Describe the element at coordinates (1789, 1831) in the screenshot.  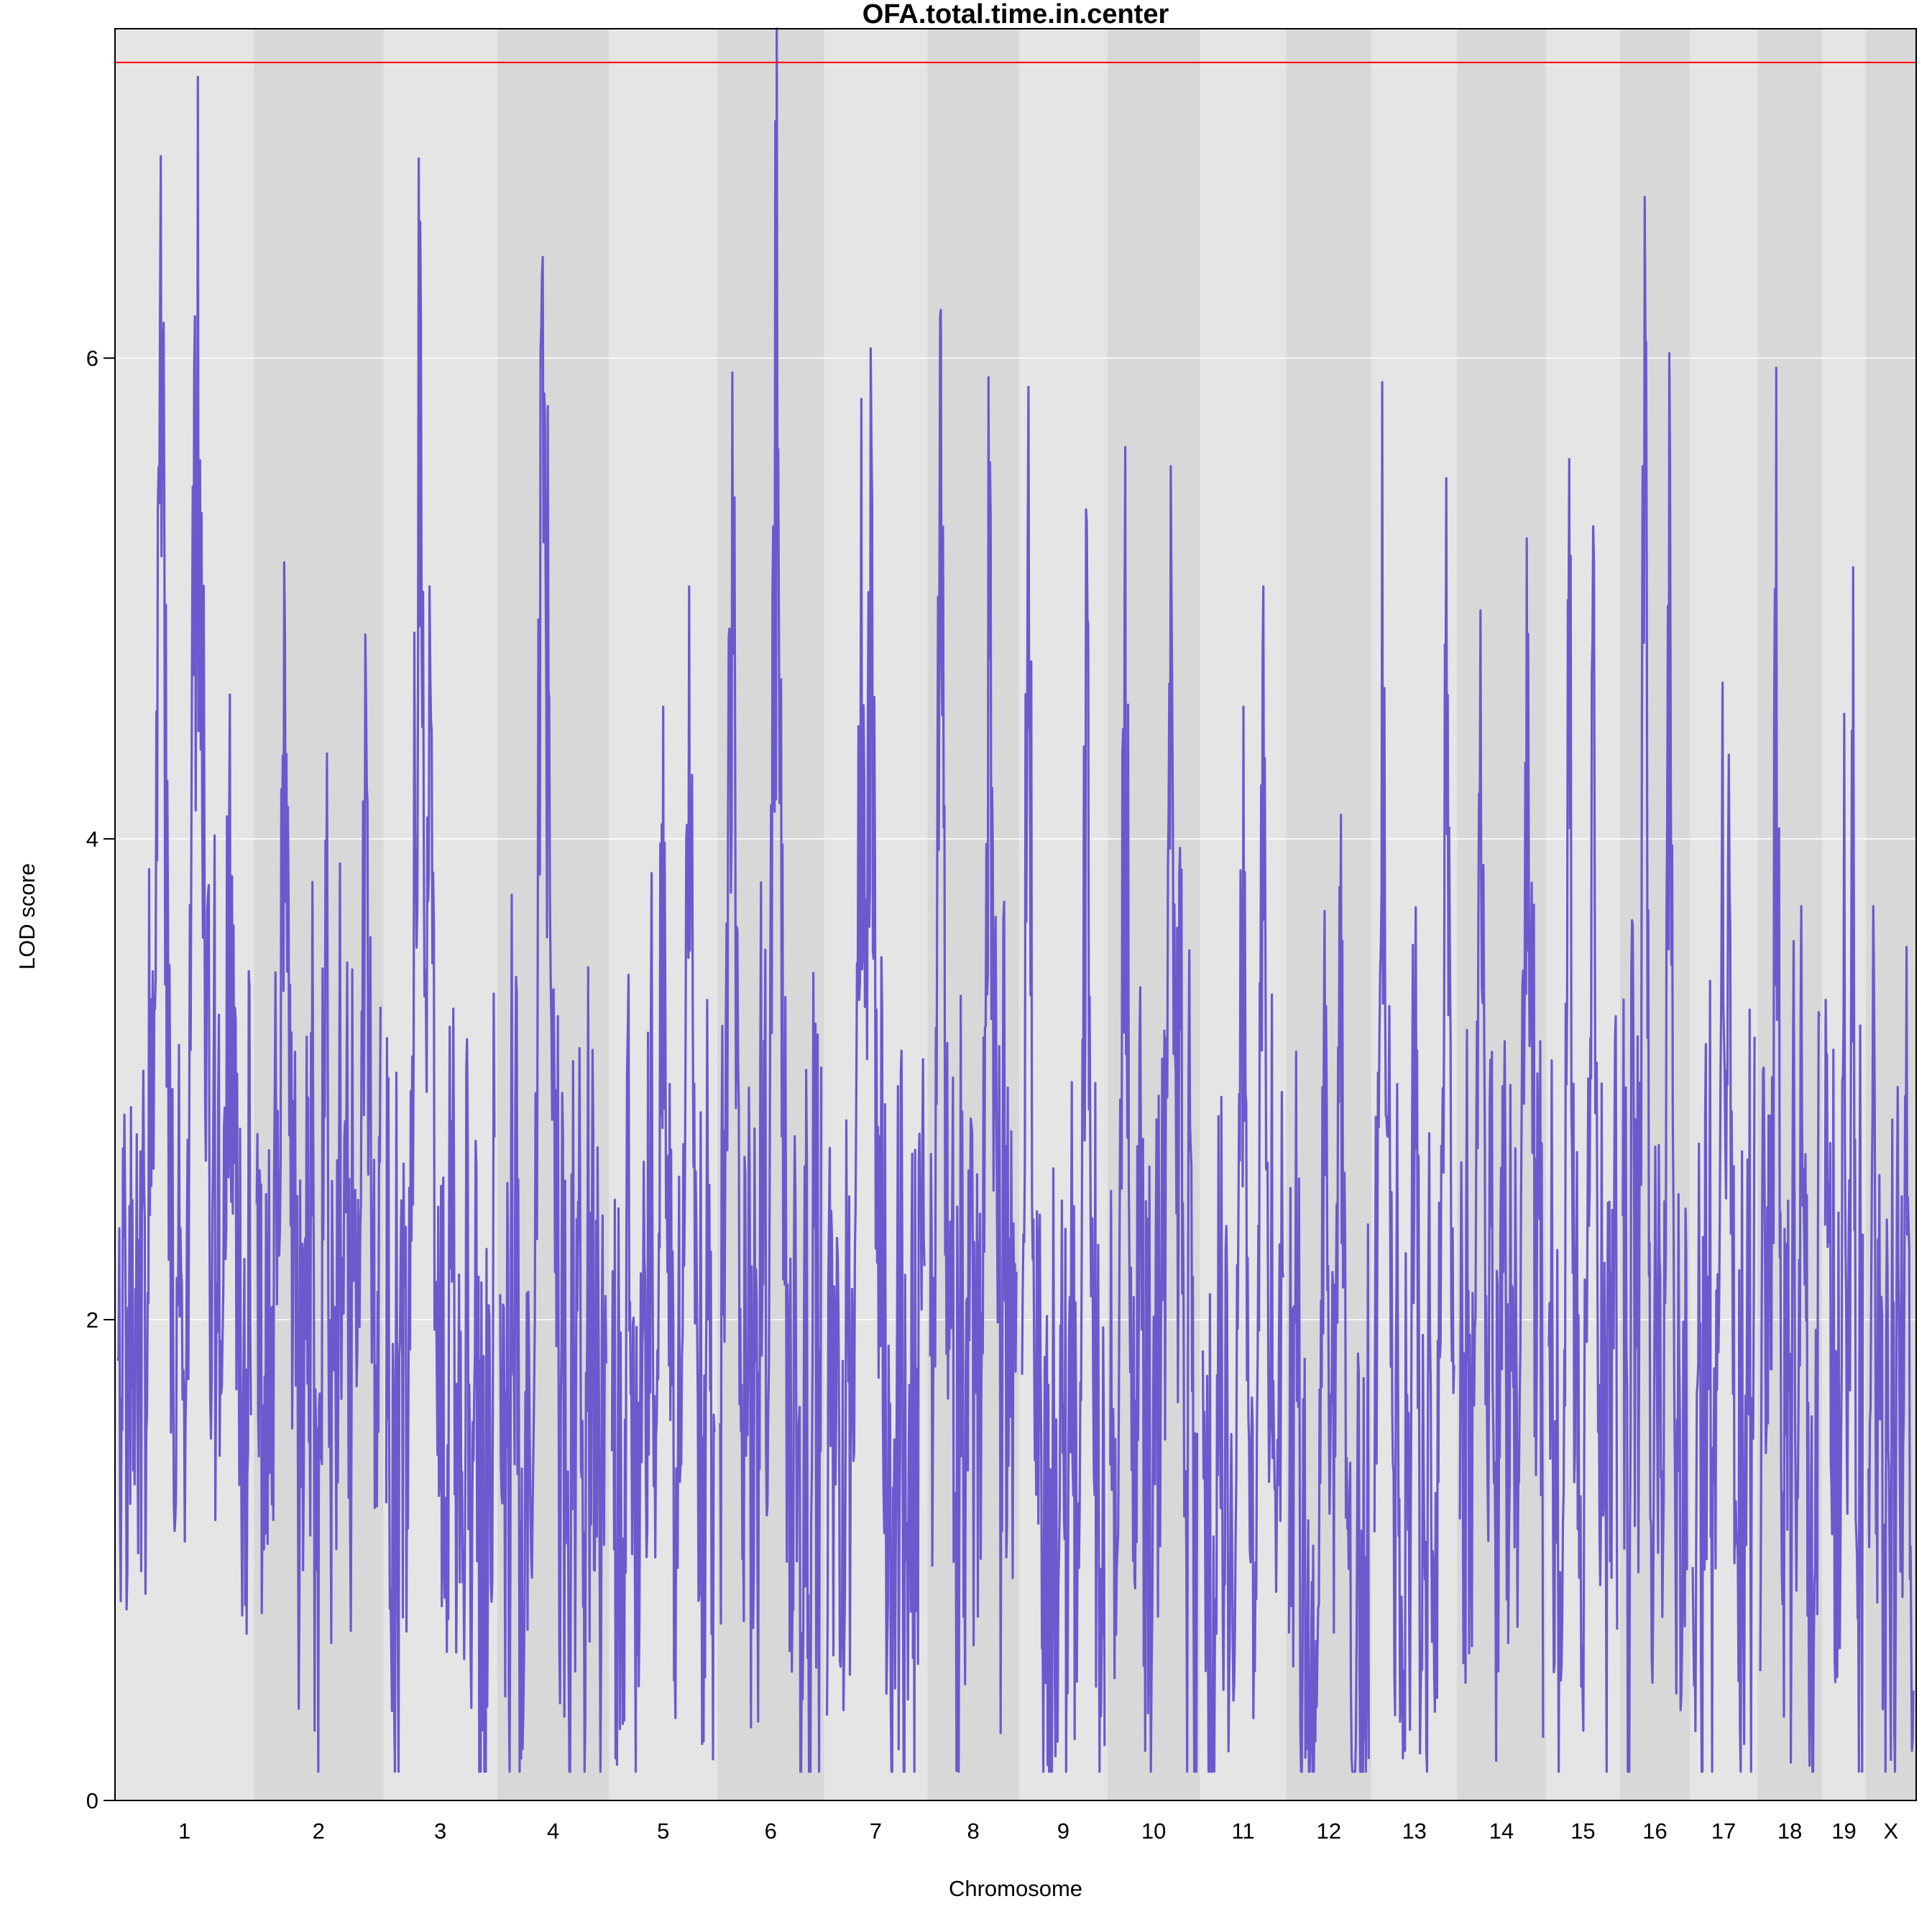
I see `x-tick-label-18: 18` at that location.